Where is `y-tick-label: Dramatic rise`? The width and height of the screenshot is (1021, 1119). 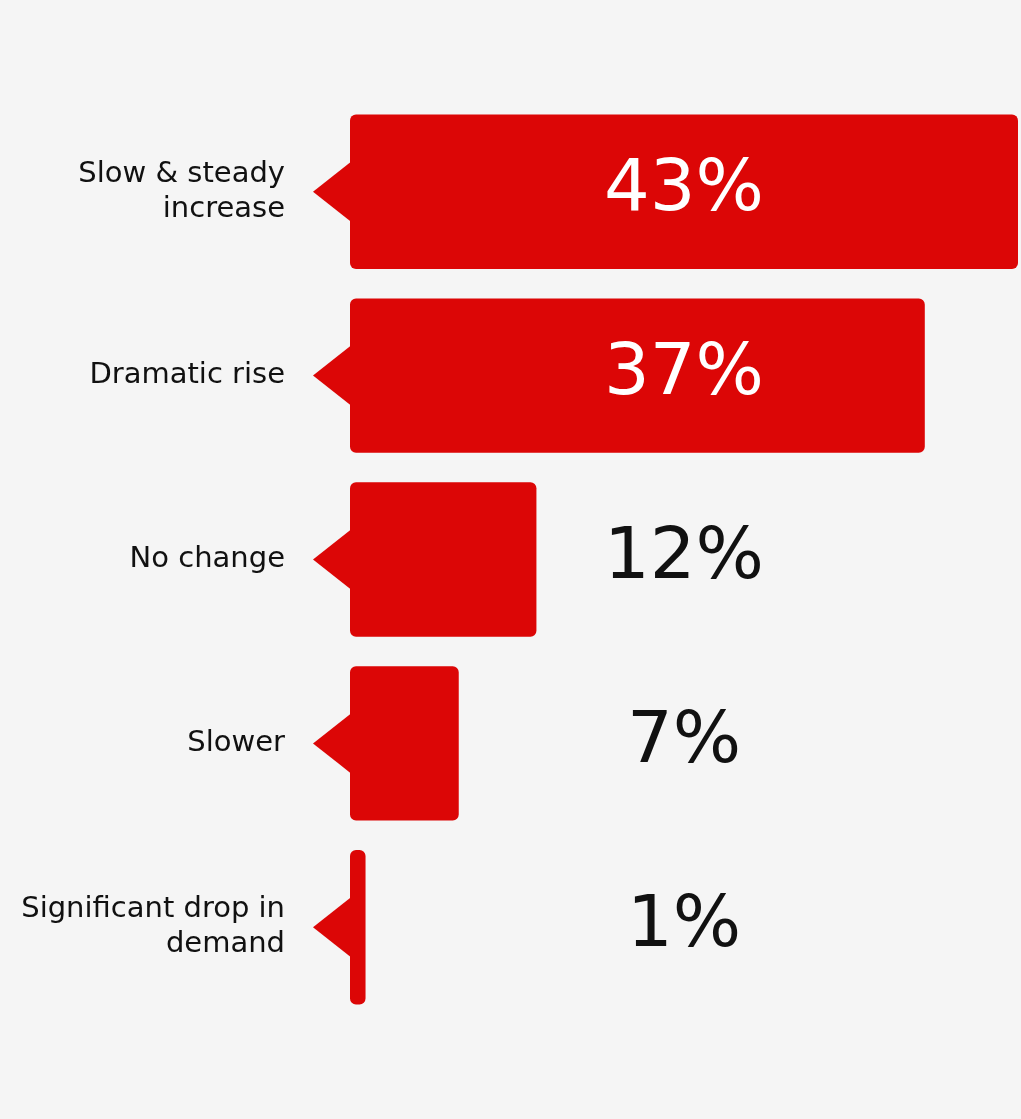
y-tick-label: Dramatic rise is located at coordinates (187, 373).